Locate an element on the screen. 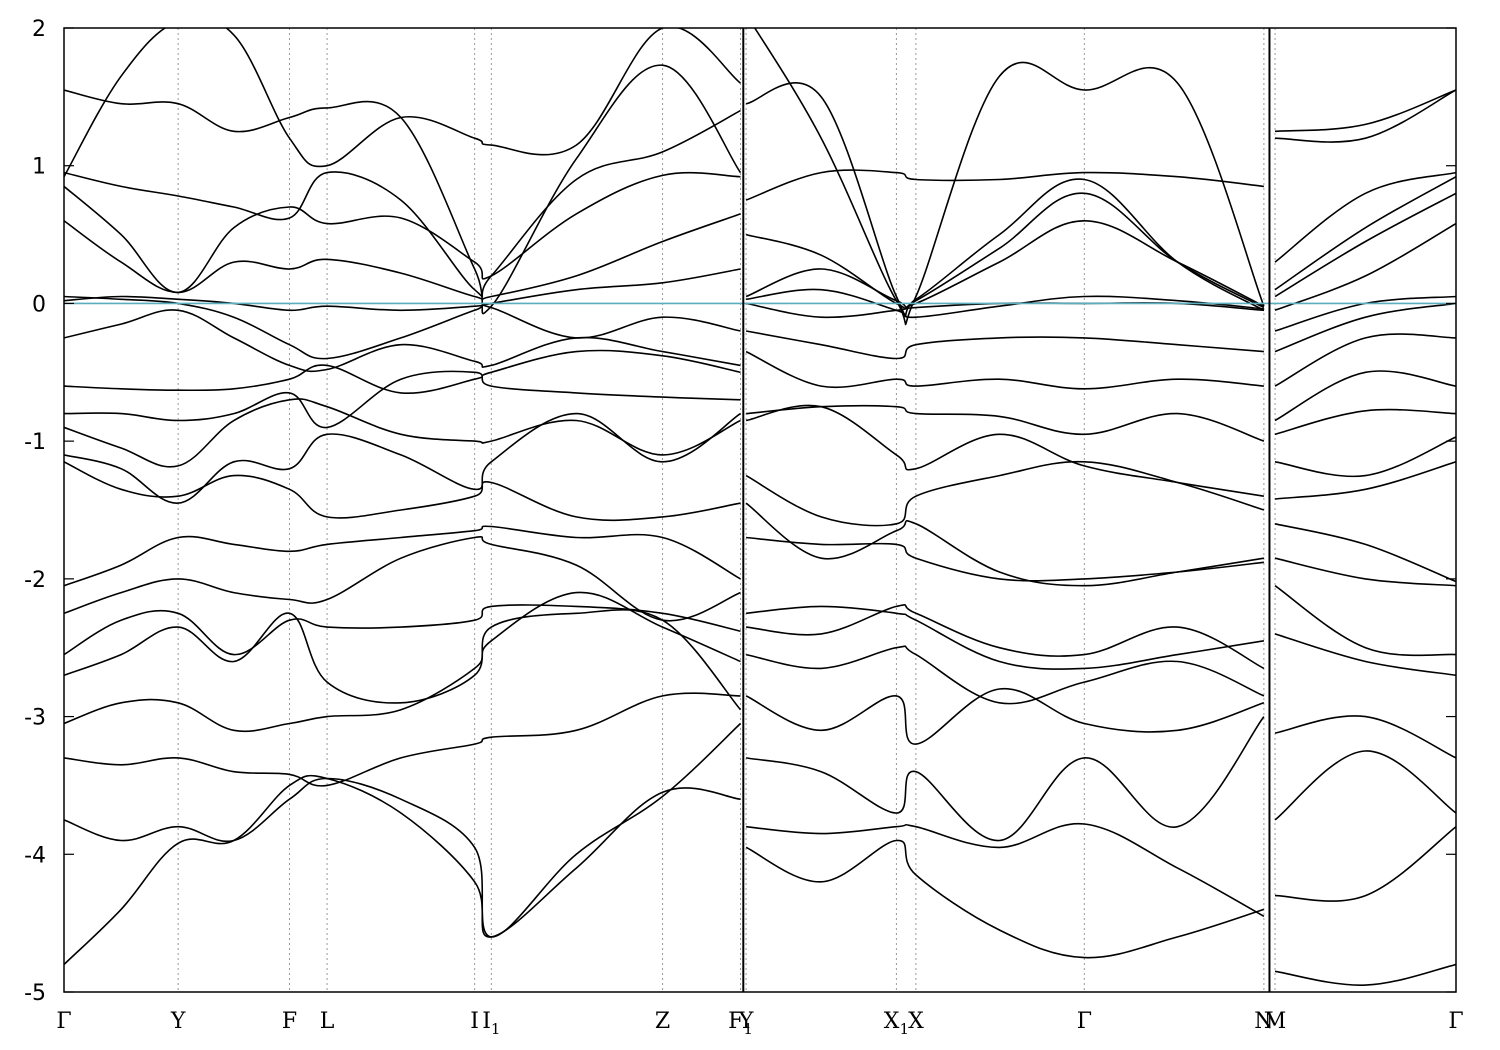 This screenshot has height=1050, width=1500. kpoint-label-6: Z is located at coordinates (662, 1021).